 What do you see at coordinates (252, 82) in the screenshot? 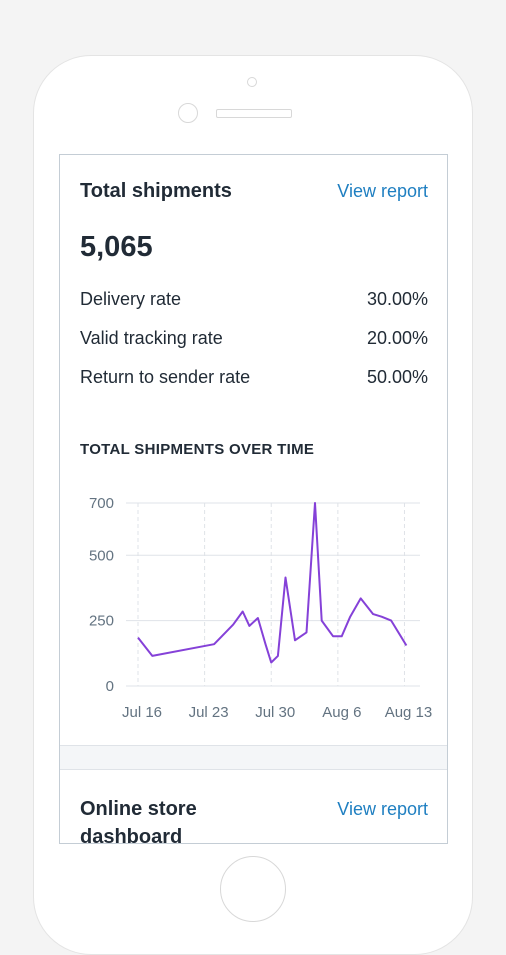
I see `camera-icon` at bounding box center [252, 82].